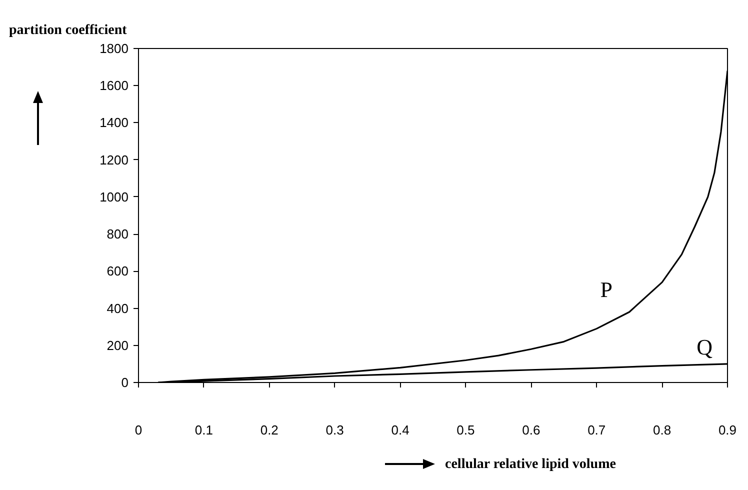 The height and width of the screenshot is (490, 748). What do you see at coordinates (114, 86) in the screenshot?
I see `y-tick-label: 1600` at bounding box center [114, 86].